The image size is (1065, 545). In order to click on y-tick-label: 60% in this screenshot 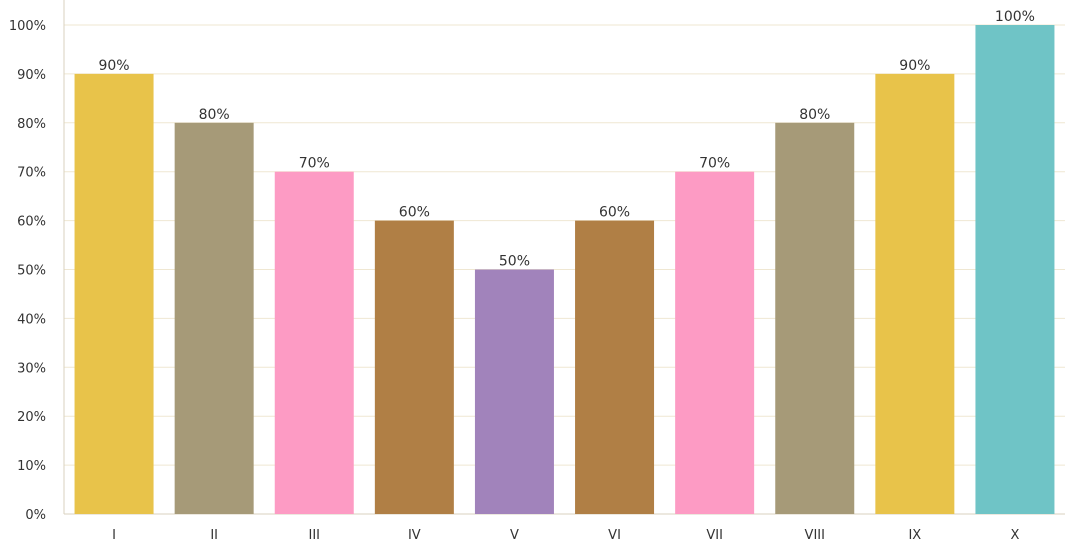, I will do `click(31, 222)`.